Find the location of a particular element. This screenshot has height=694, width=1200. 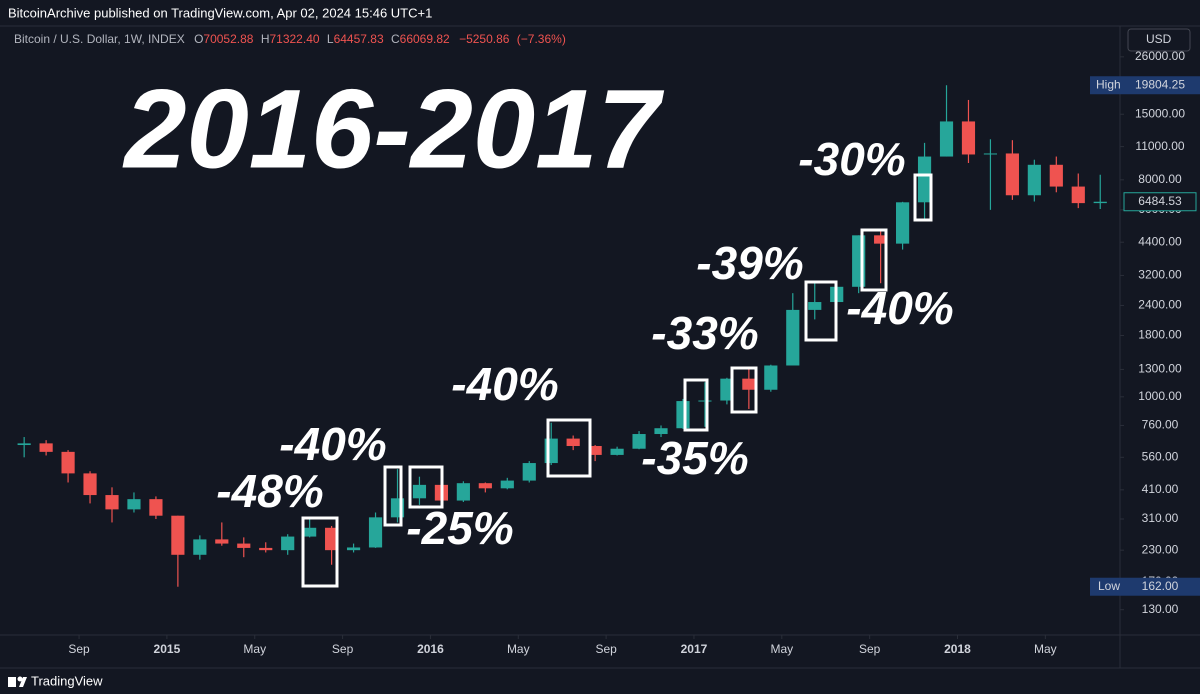

y-tick-label: 560.00 is located at coordinates (1160, 456).